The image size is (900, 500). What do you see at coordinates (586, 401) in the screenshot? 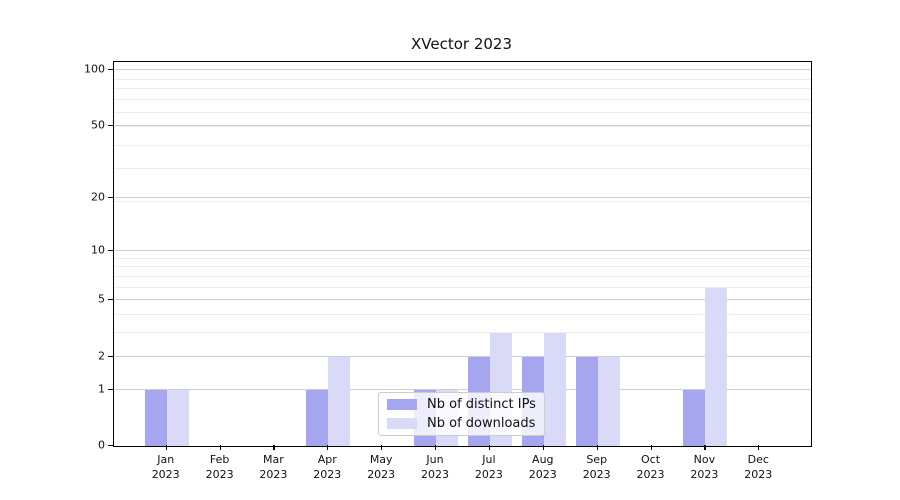
I see `bar-sep-ips` at bounding box center [586, 401].